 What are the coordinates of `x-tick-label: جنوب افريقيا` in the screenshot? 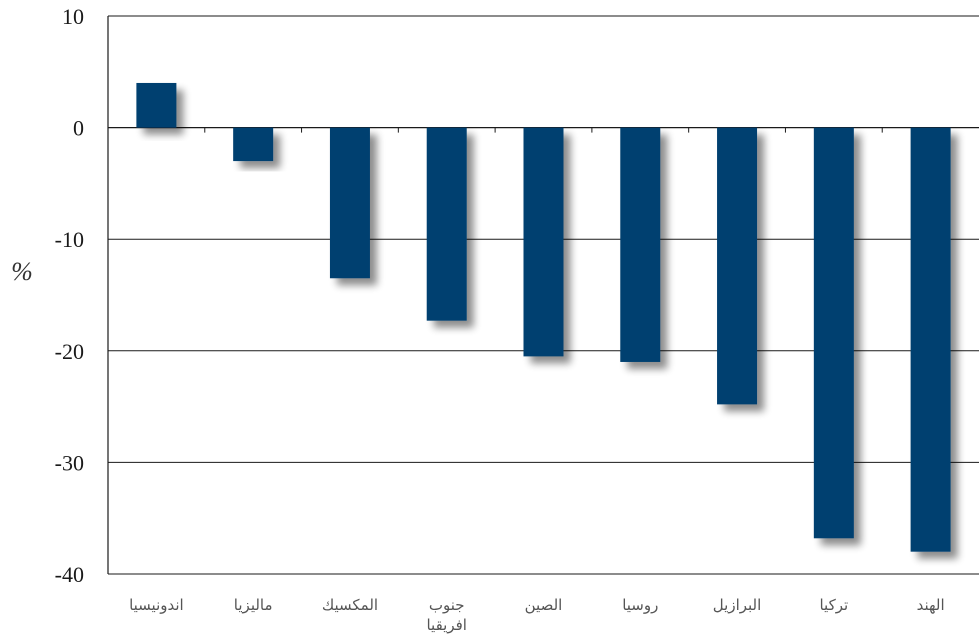 It's located at (446, 615).